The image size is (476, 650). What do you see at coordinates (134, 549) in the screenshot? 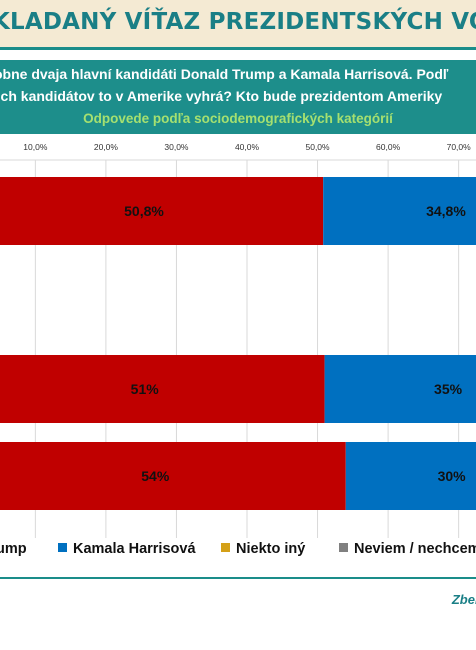
I see `legend-label-harris: Kamala Harrisová` at bounding box center [134, 549].